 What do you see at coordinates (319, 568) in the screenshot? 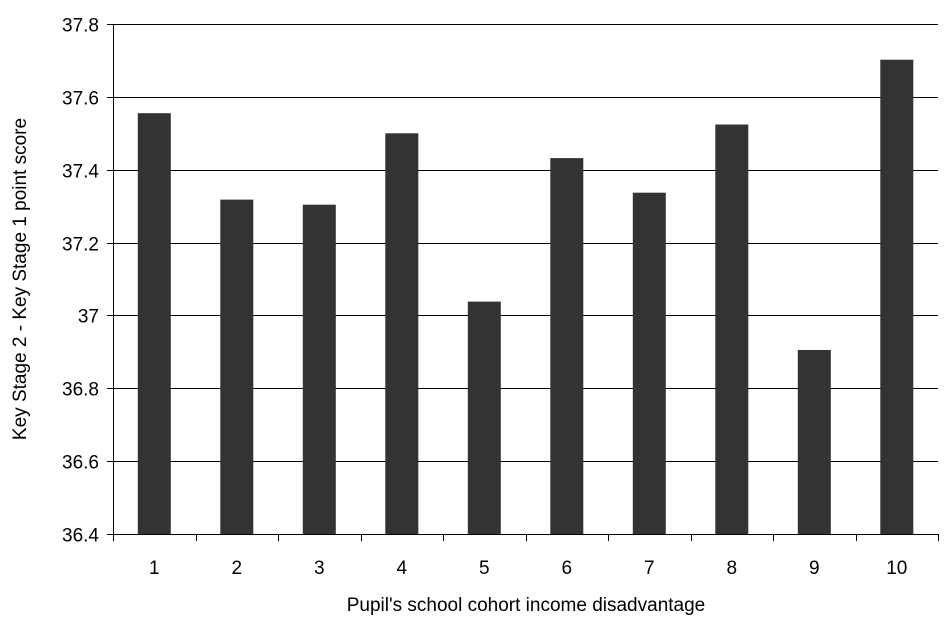
I see `x-tick-label: 3` at bounding box center [319, 568].